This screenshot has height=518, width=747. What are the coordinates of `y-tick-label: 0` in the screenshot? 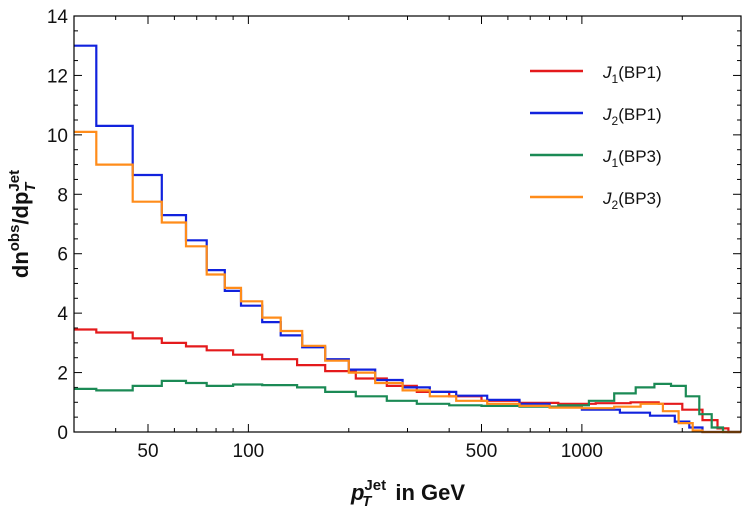 It's located at (62, 433).